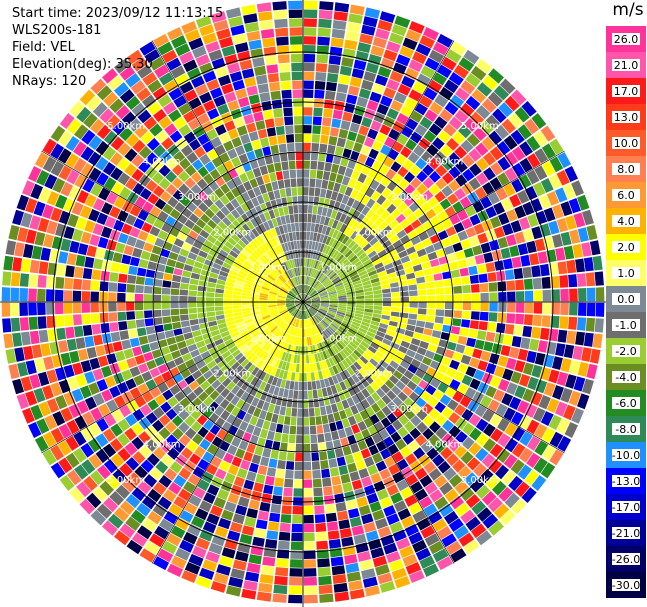 The height and width of the screenshot is (607, 647). What do you see at coordinates (625, 325) in the screenshot?
I see `colorbar-tick-label: -1.0` at bounding box center [625, 325].